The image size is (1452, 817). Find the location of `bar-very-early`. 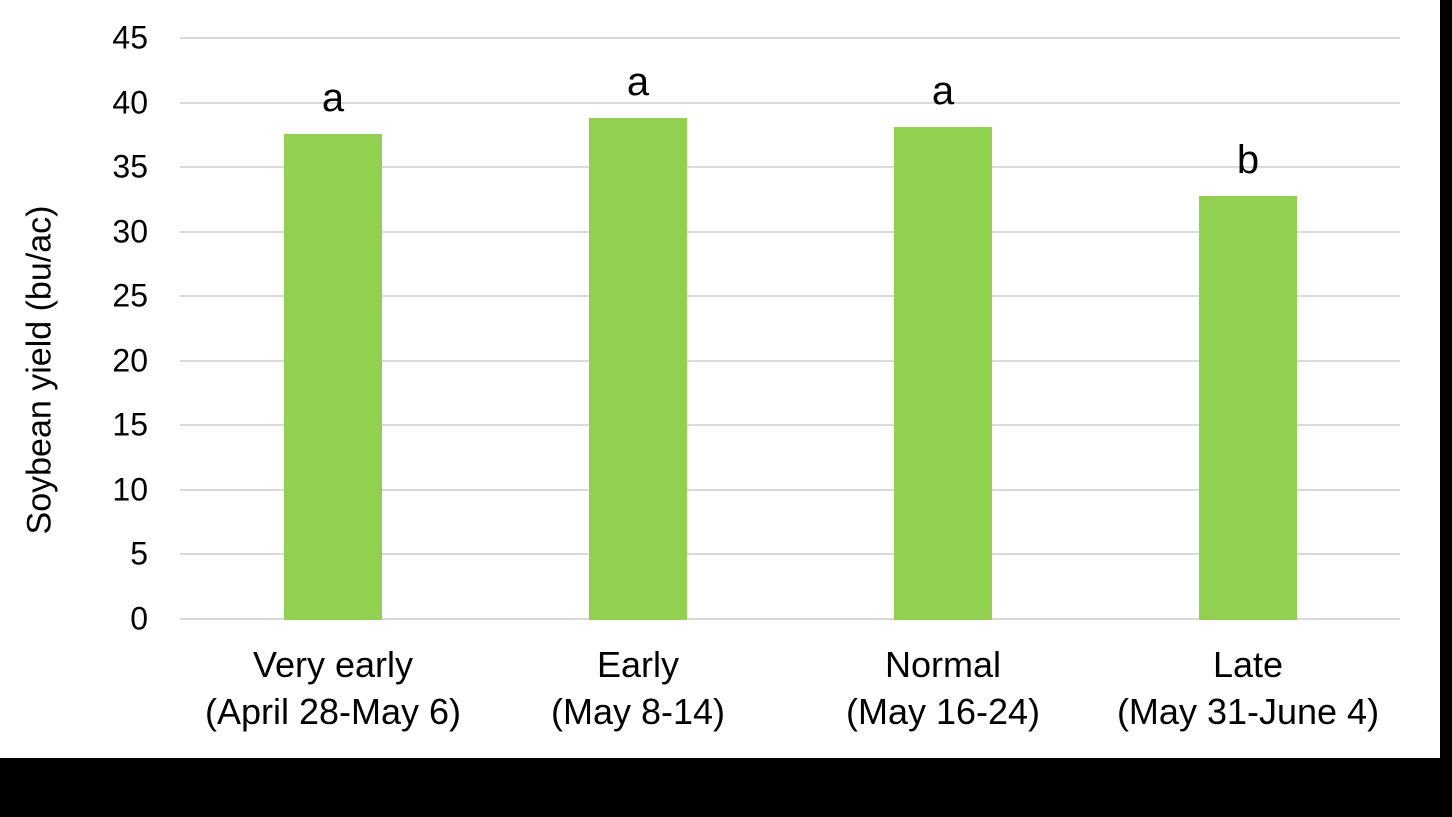

bar-very-early is located at coordinates (333, 377).